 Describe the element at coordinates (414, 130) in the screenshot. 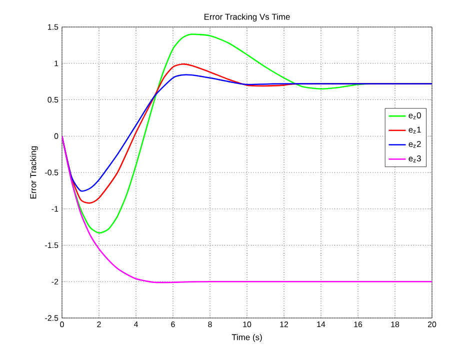

I see `legend-label: e$_{z}$1` at that location.